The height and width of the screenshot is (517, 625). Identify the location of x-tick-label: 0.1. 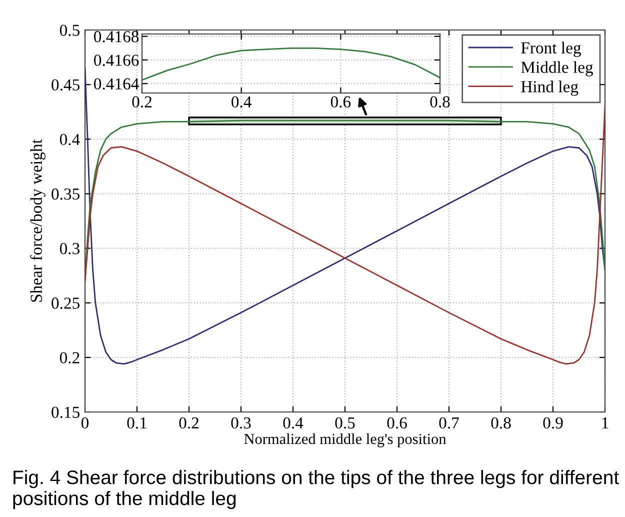
(136, 423).